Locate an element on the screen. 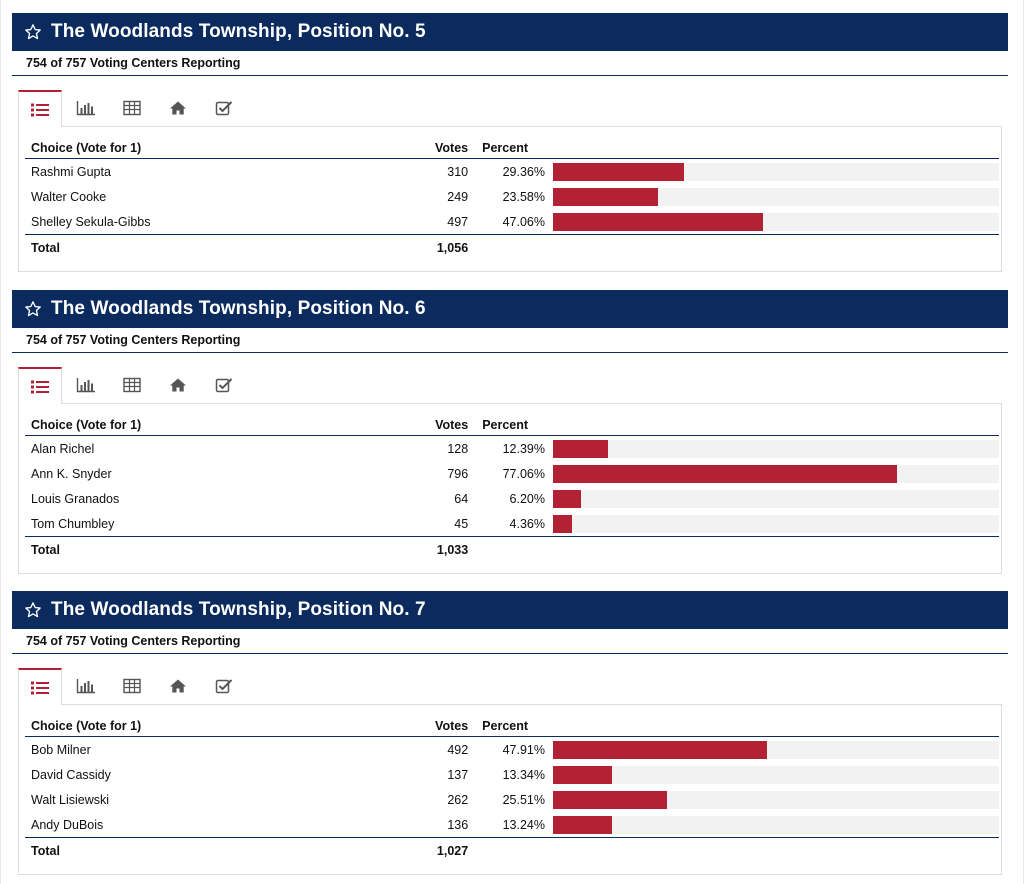 Image resolution: width=1024 pixels, height=884 pixels. total-row: Total 1,056 is located at coordinates (512, 247).